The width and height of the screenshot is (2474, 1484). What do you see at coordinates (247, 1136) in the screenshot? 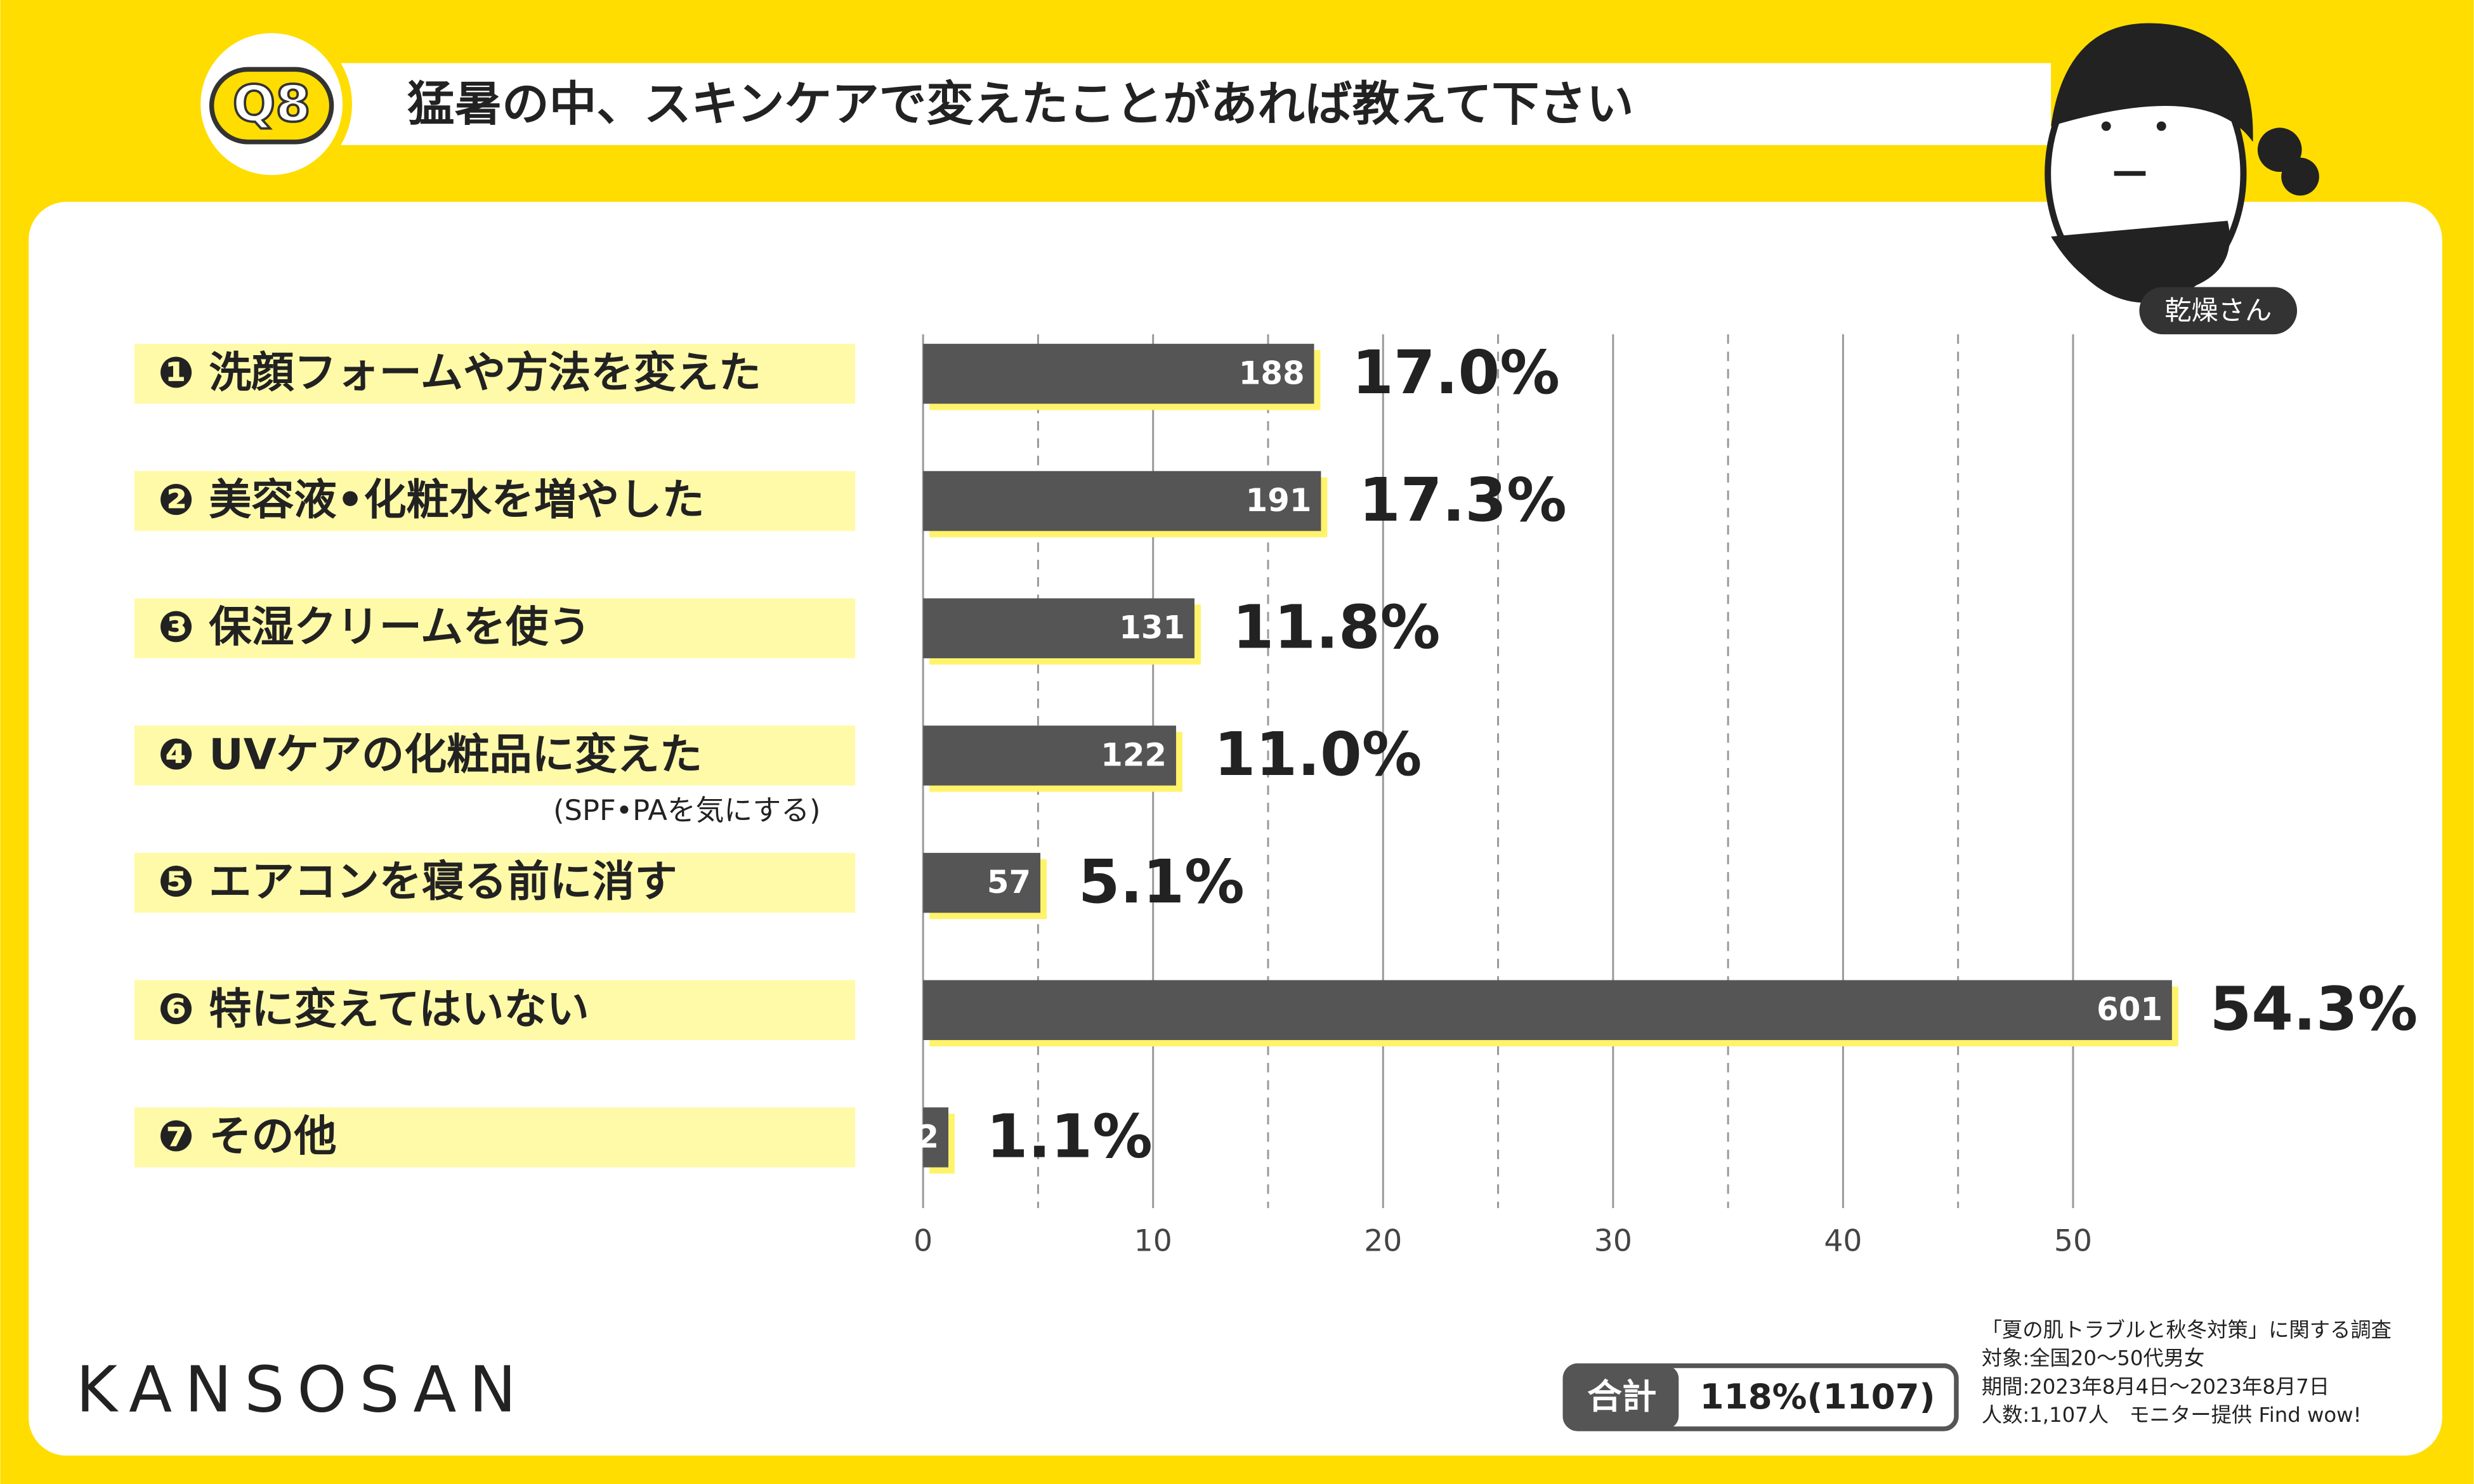
I see `category-label: ❼ その他` at bounding box center [247, 1136].